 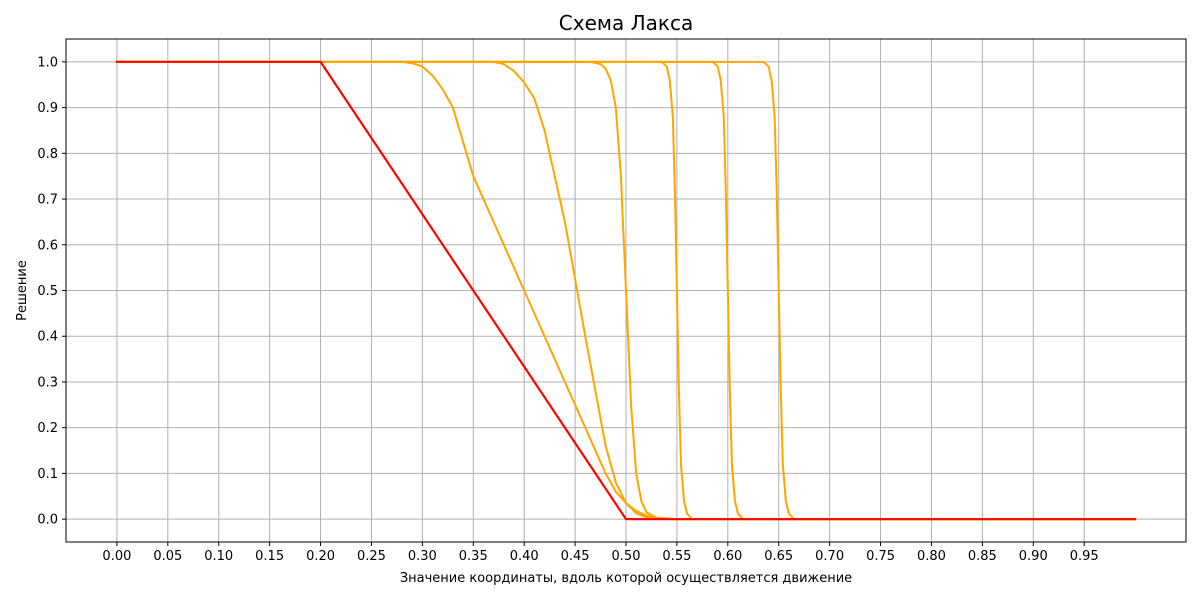 What do you see at coordinates (371, 556) in the screenshot?
I see `x-tick-label: 0.25` at bounding box center [371, 556].